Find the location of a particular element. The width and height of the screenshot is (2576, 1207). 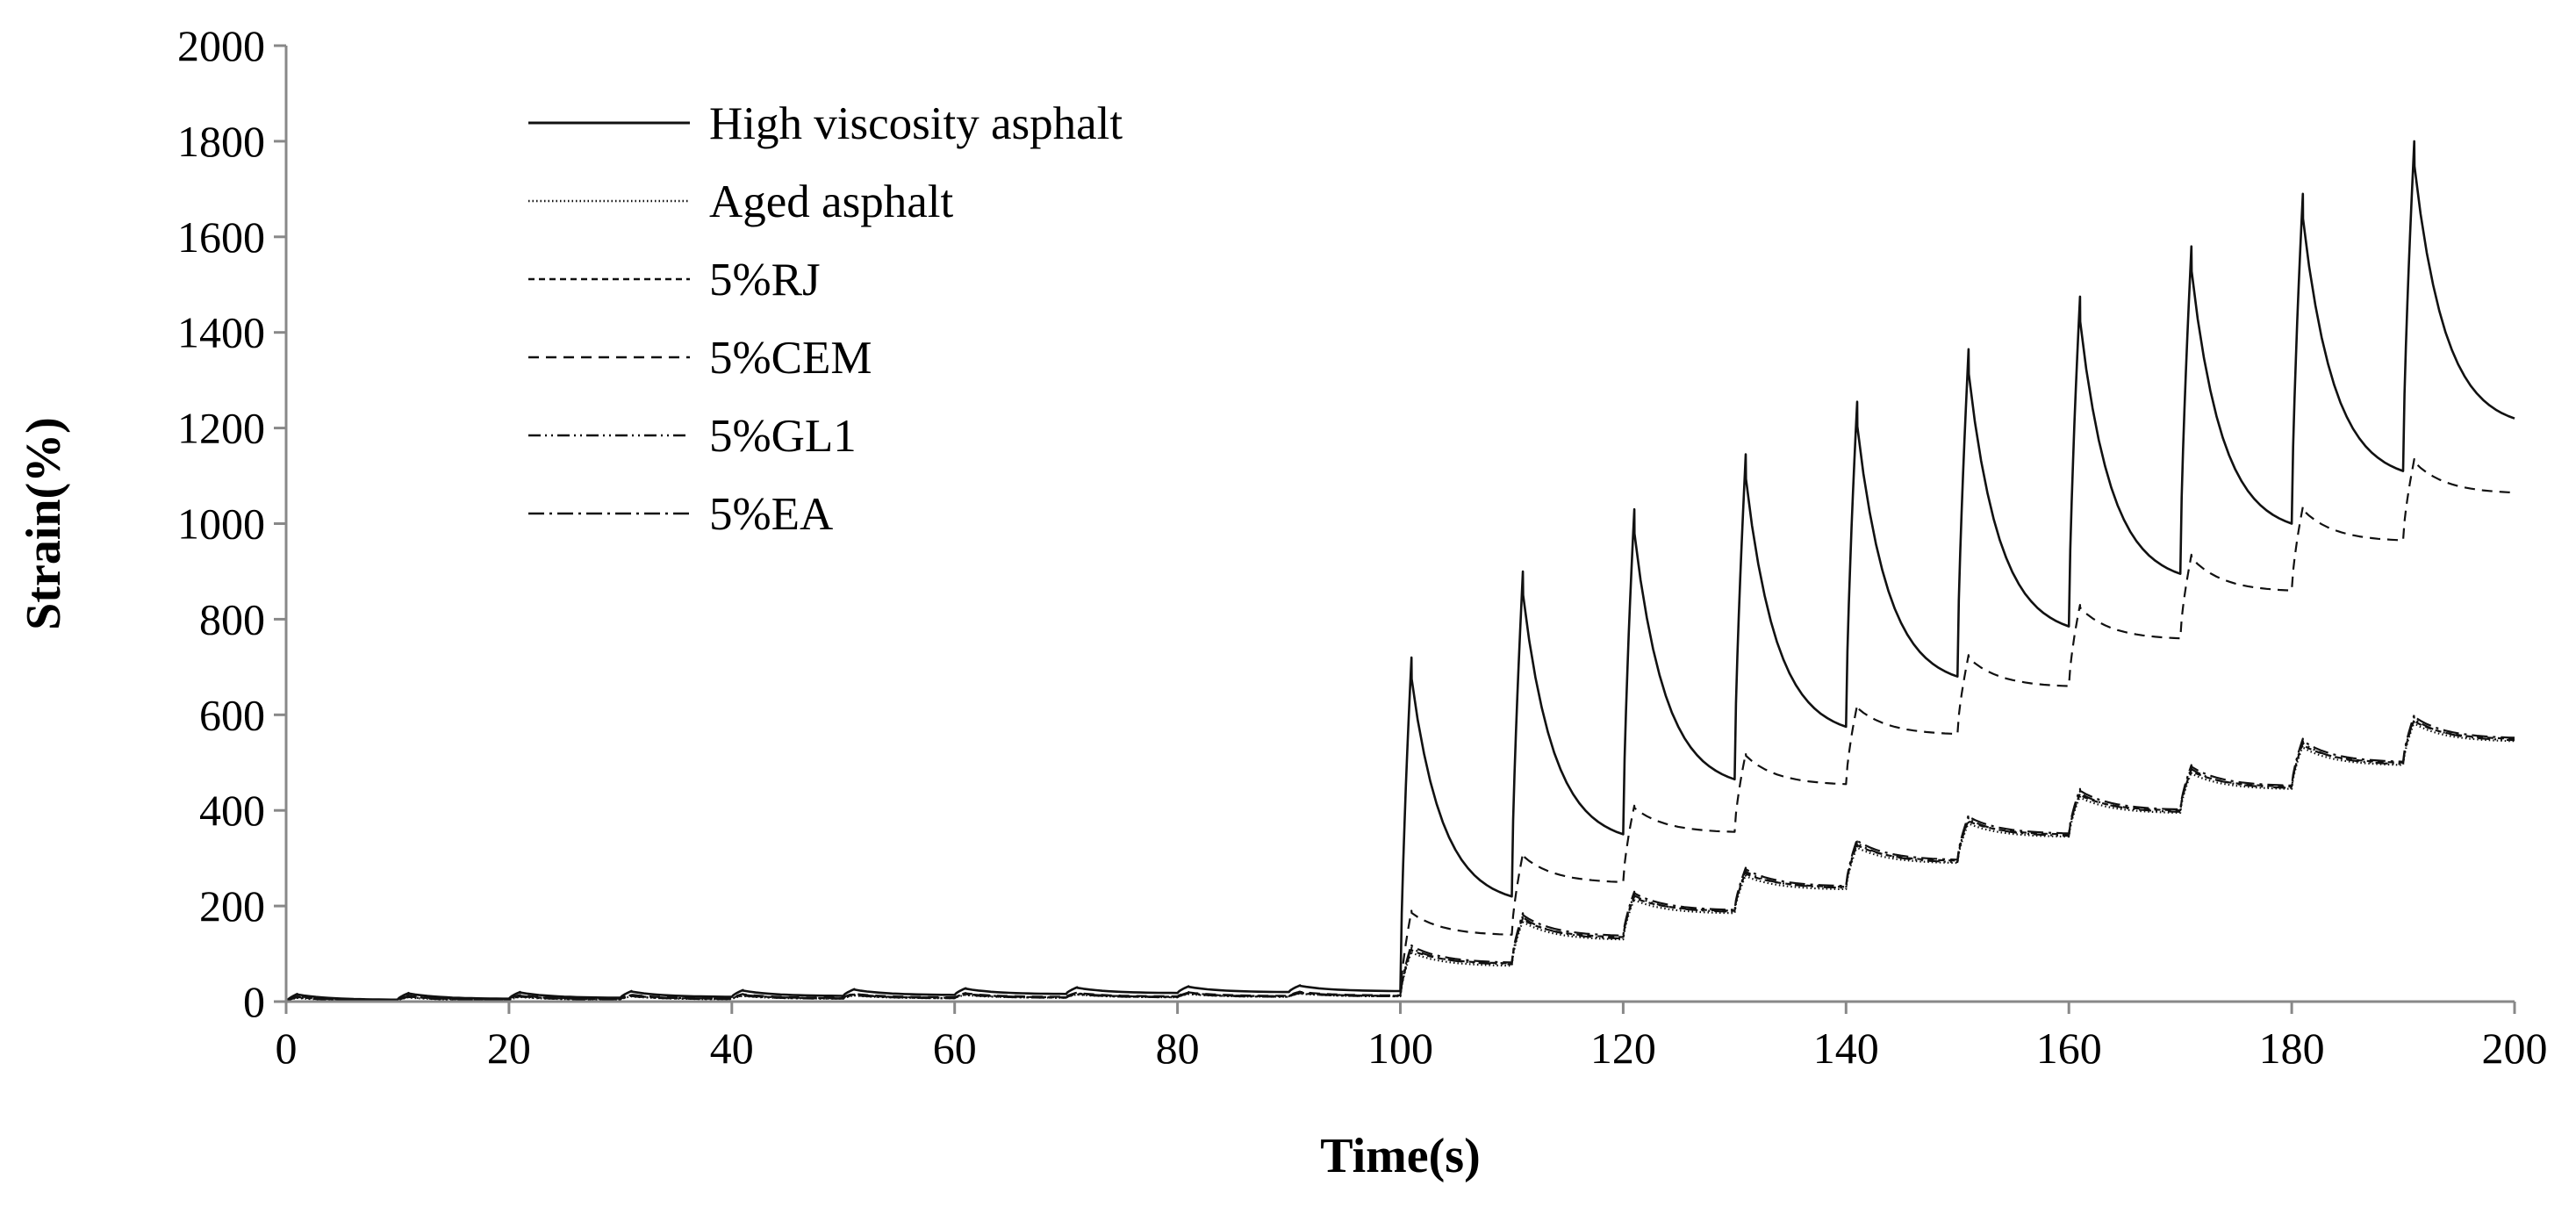

y-tick-label: 1400 is located at coordinates (221, 333).